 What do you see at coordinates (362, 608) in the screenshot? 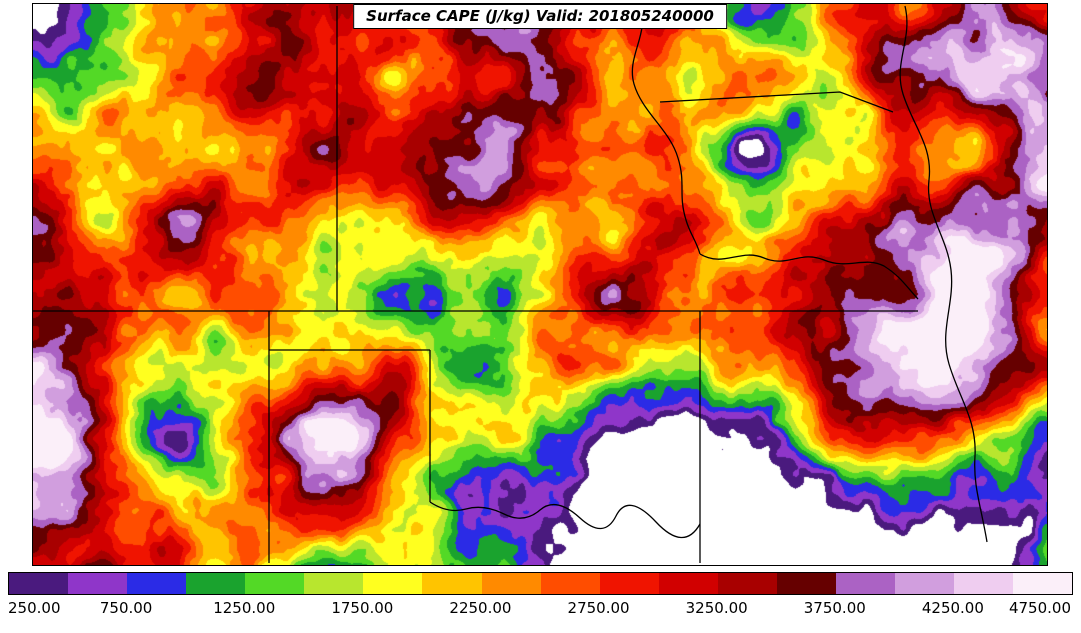
I see `colorbar-tick-label: 1750.00` at bounding box center [362, 608].